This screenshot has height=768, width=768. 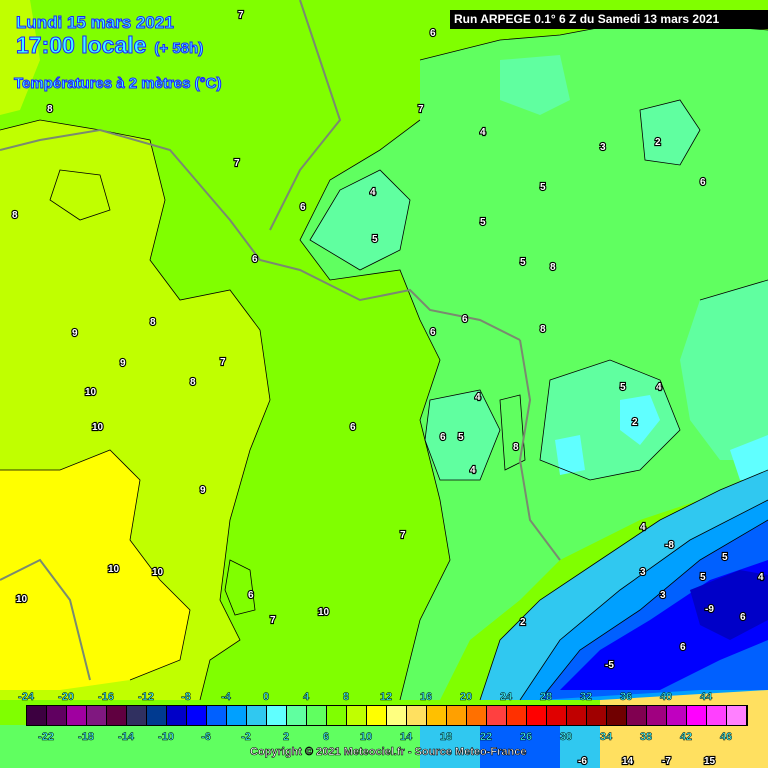 What do you see at coordinates (506, 697) in the screenshot?
I see `legend-label-top: 24` at bounding box center [506, 697].